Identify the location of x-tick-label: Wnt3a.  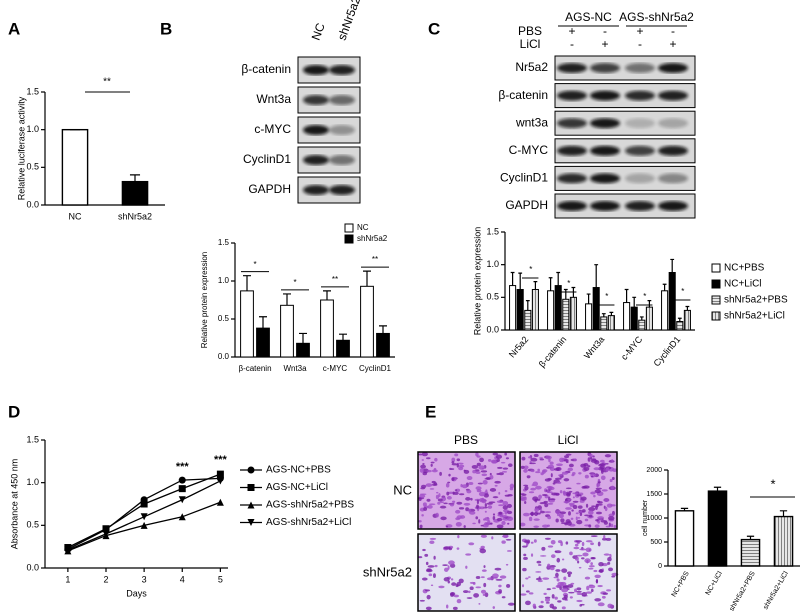
(594, 347).